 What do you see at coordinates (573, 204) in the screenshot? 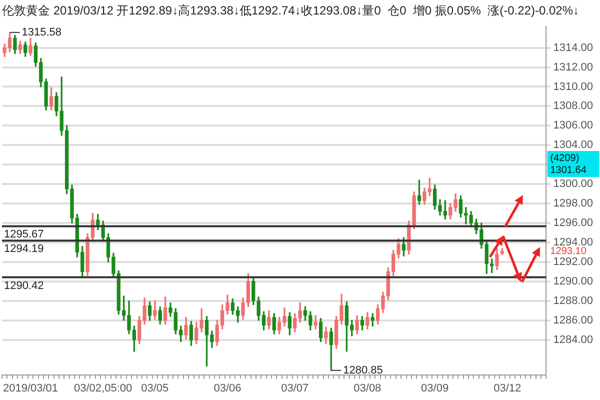
I see `y-tick-label: 1298.00` at bounding box center [573, 204].